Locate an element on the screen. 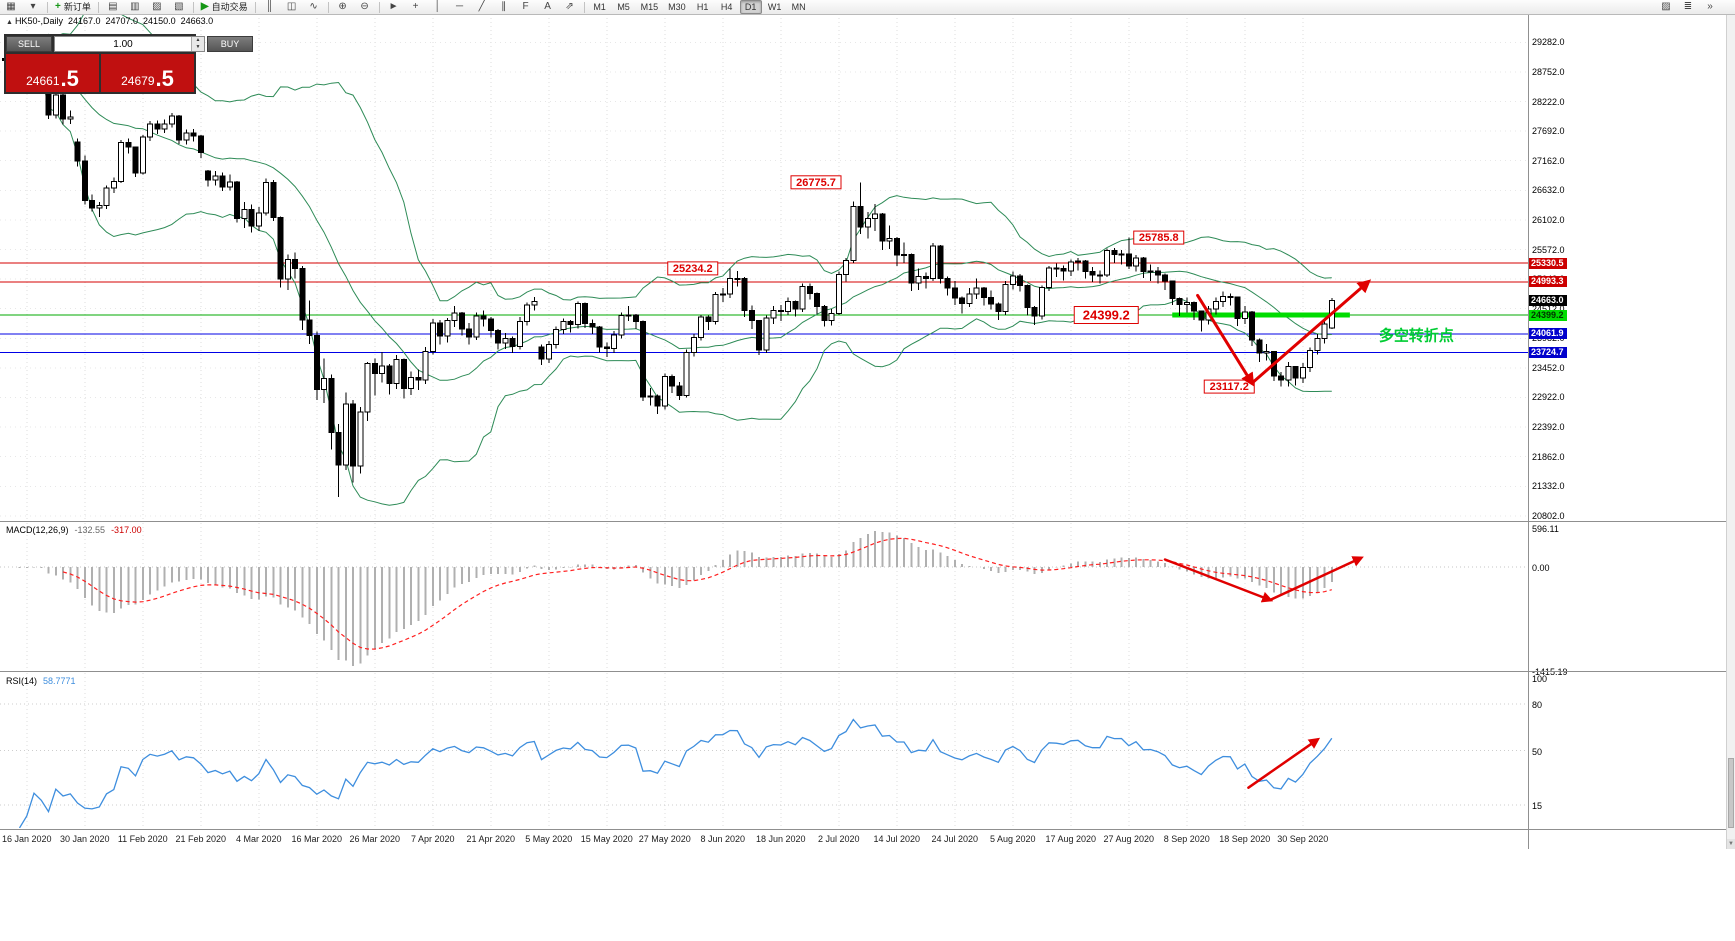  horizontal-line-tool-icon: ─ is located at coordinates (460, 6).